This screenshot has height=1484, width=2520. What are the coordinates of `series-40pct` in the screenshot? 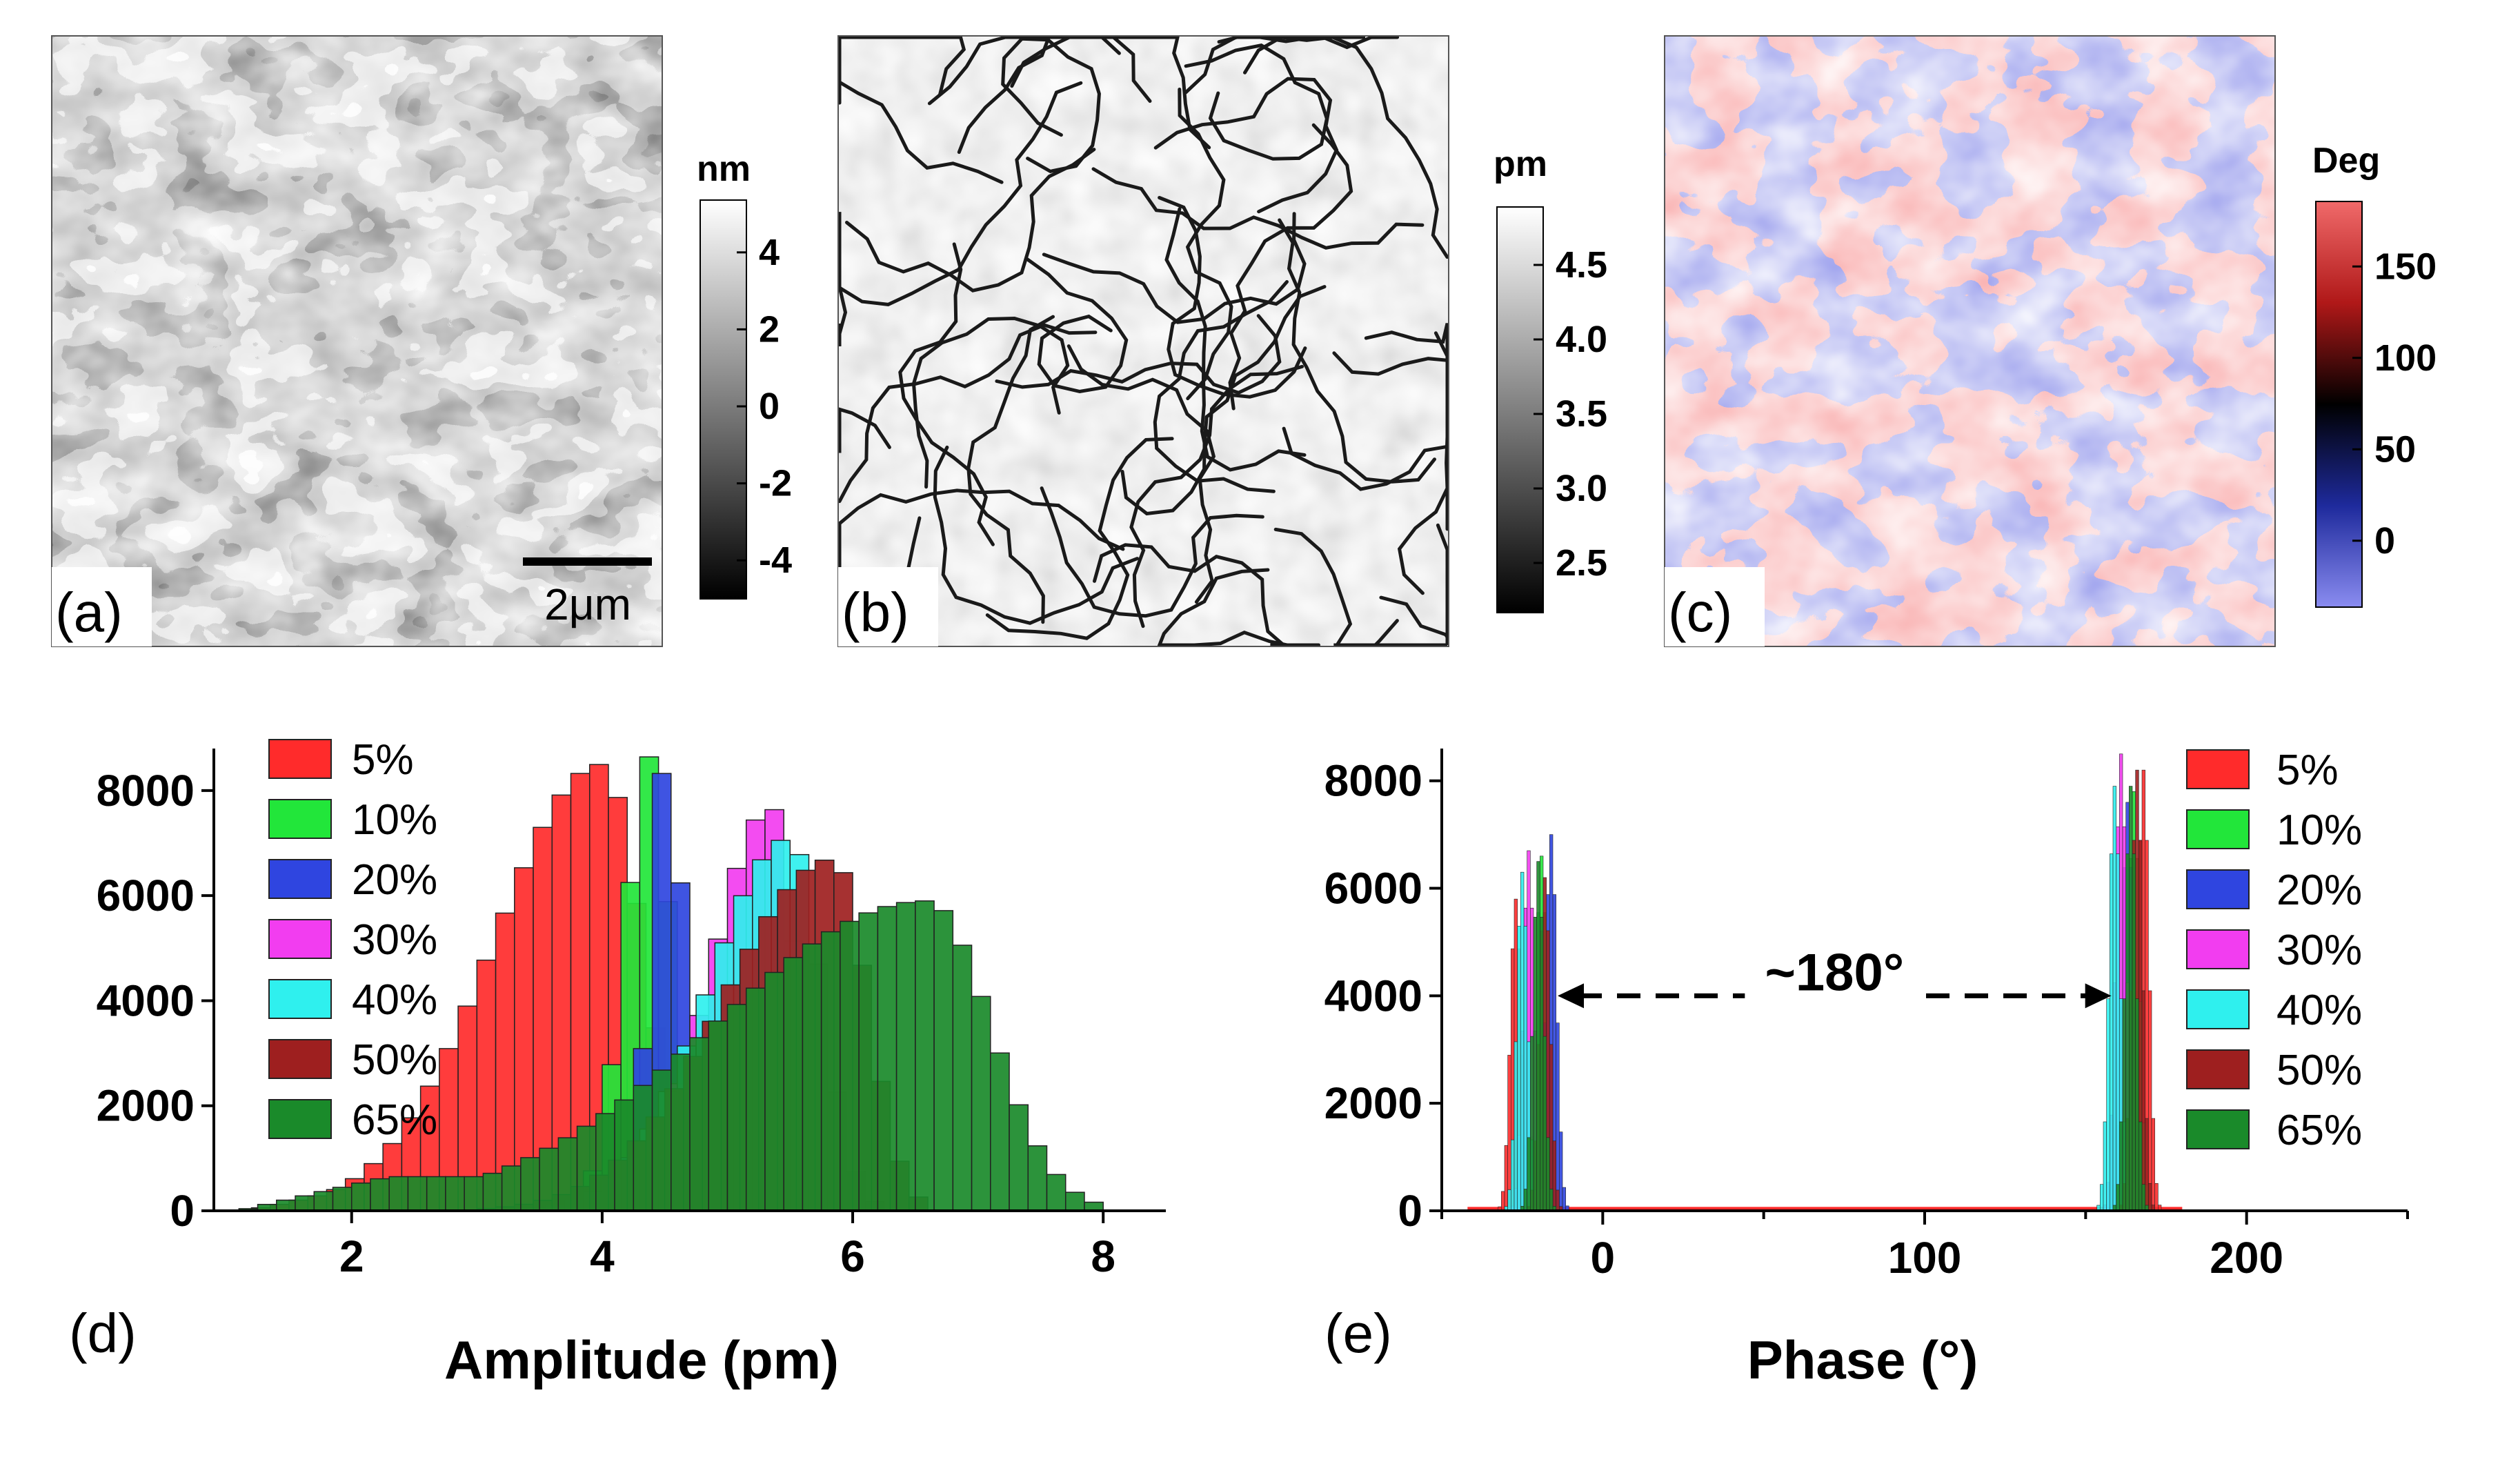 It's located at (1818, 998).